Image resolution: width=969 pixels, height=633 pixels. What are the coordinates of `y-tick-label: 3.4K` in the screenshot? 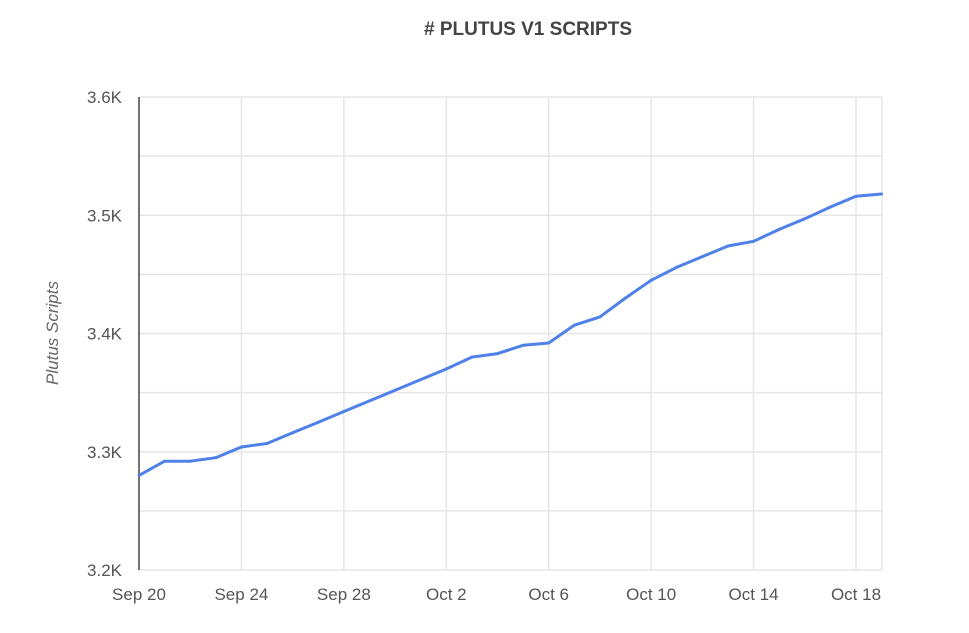 It's located at (105, 334).